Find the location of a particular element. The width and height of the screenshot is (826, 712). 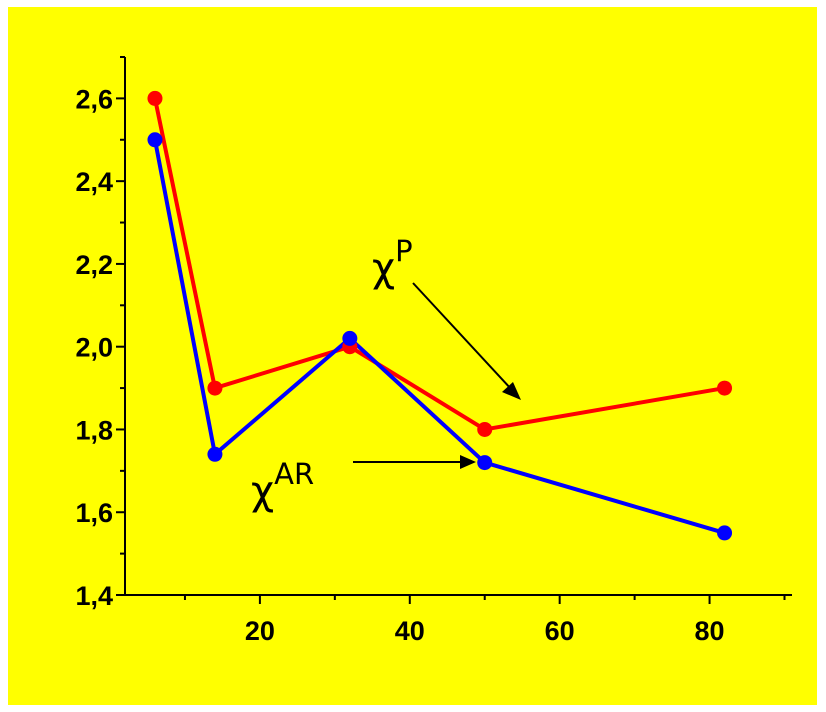

y-tick-label: 2,4 is located at coordinates (94, 182).